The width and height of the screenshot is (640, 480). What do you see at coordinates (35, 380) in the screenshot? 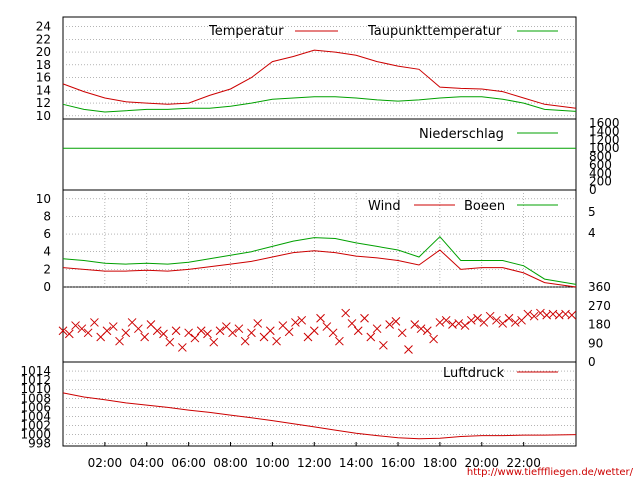
I see `y-tick-label: 1012` at bounding box center [35, 380].